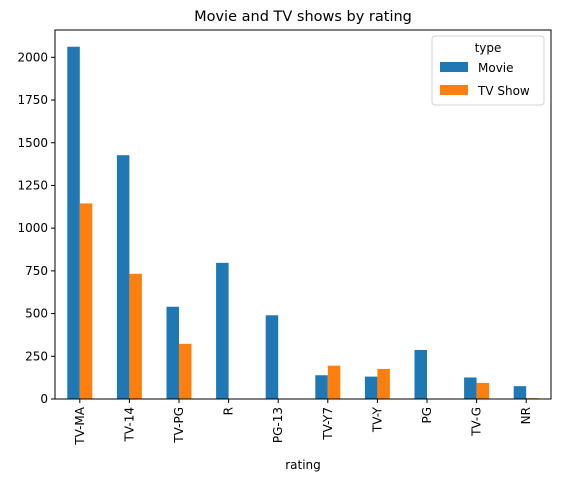  What do you see at coordinates (303, 17) in the screenshot?
I see `chart-title: Movie and TV shows by rating` at bounding box center [303, 17].